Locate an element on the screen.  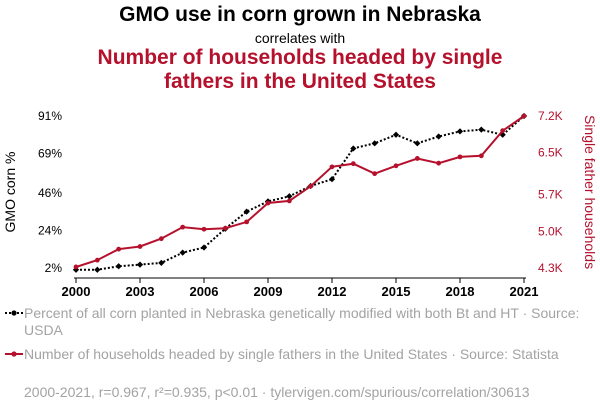
x-tick-label: 2000 is located at coordinates (76, 291).